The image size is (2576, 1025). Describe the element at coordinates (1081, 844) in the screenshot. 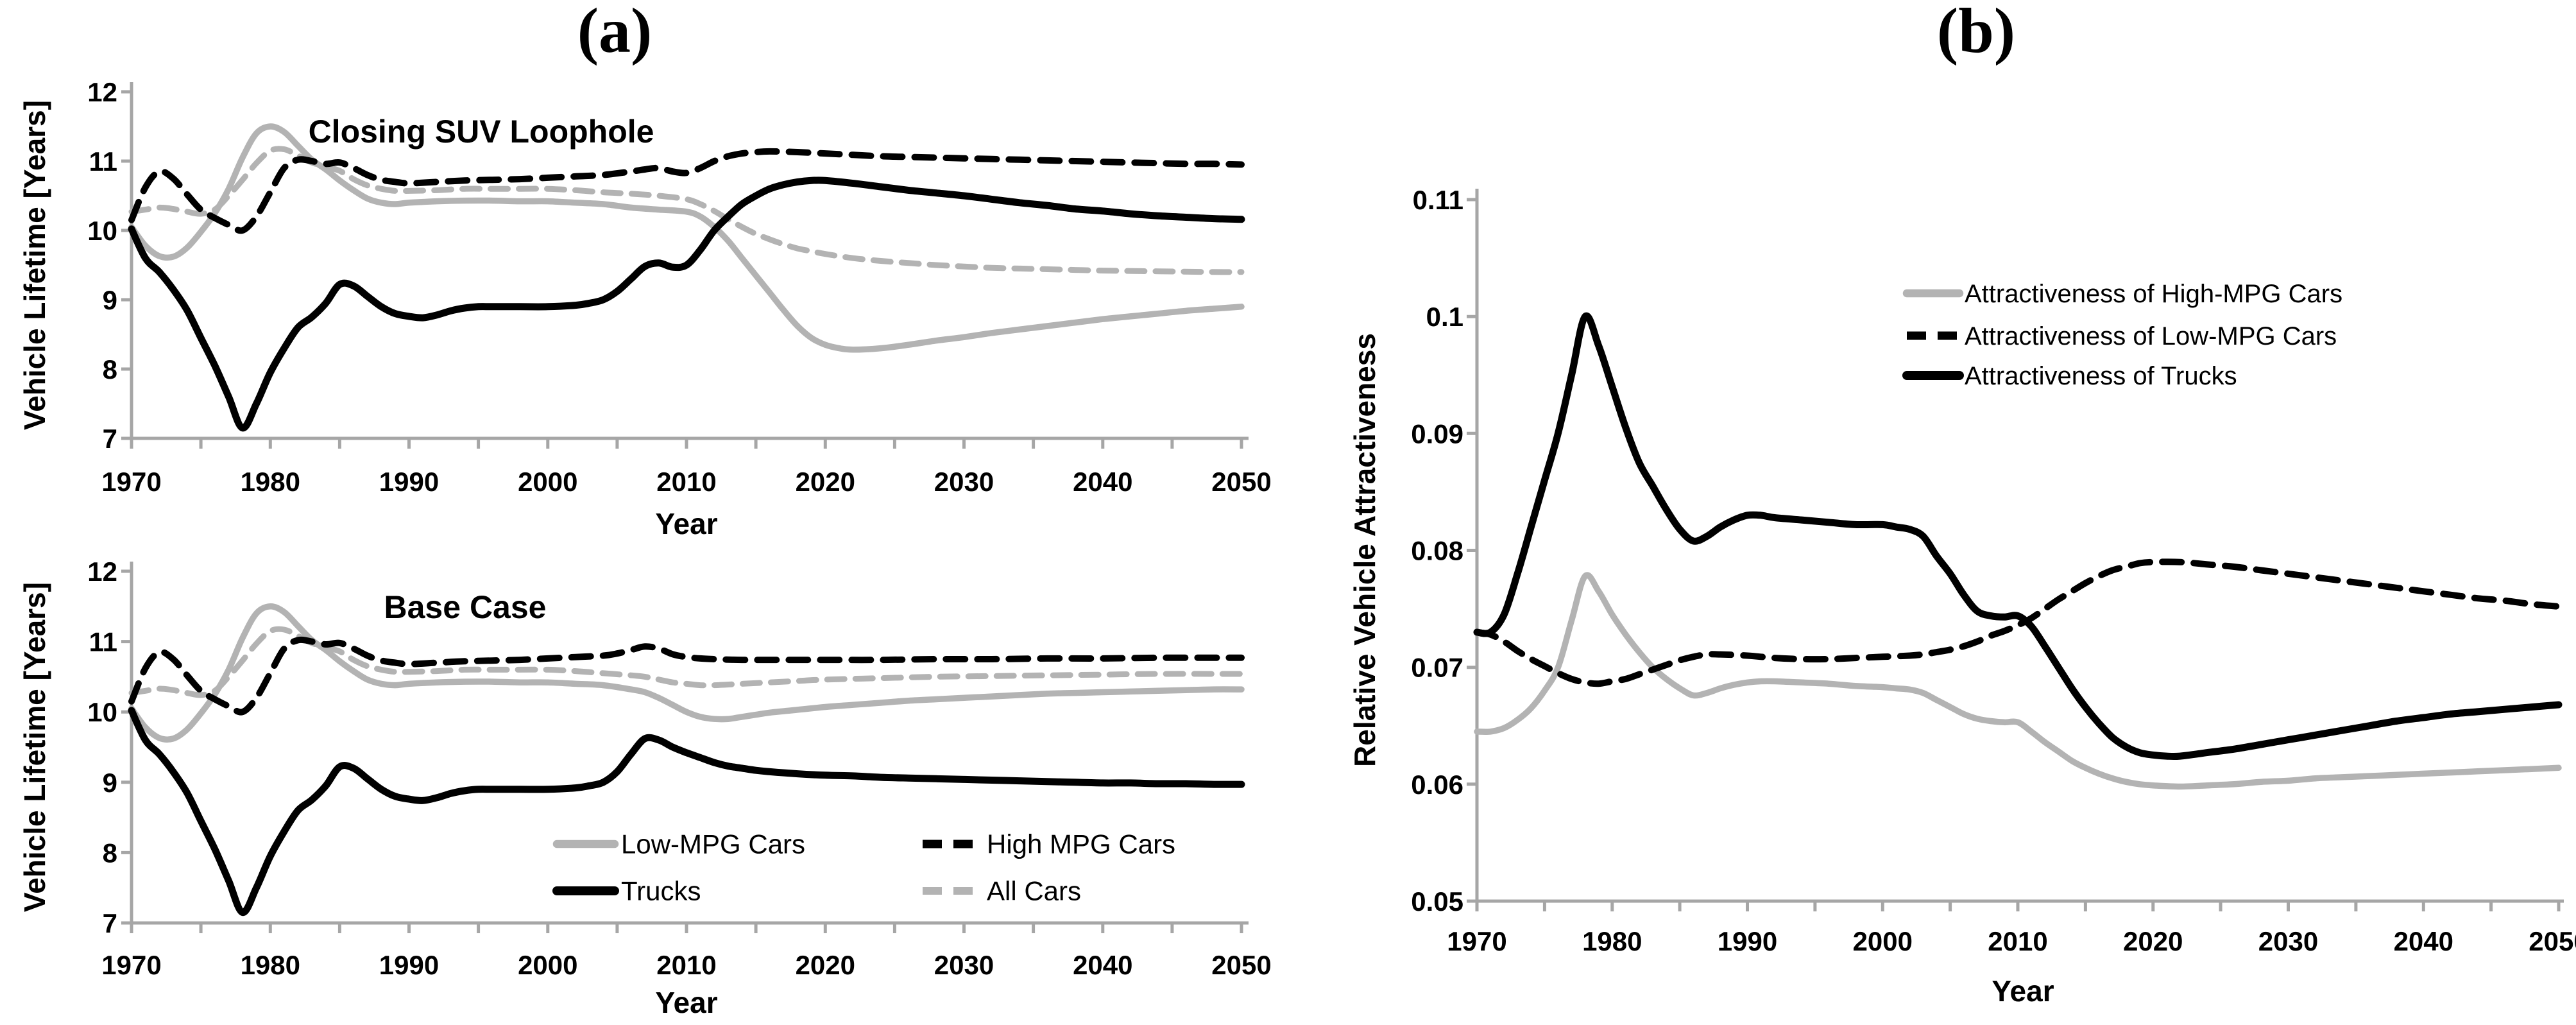

I see `legend-label: High MPG Cars` at that location.